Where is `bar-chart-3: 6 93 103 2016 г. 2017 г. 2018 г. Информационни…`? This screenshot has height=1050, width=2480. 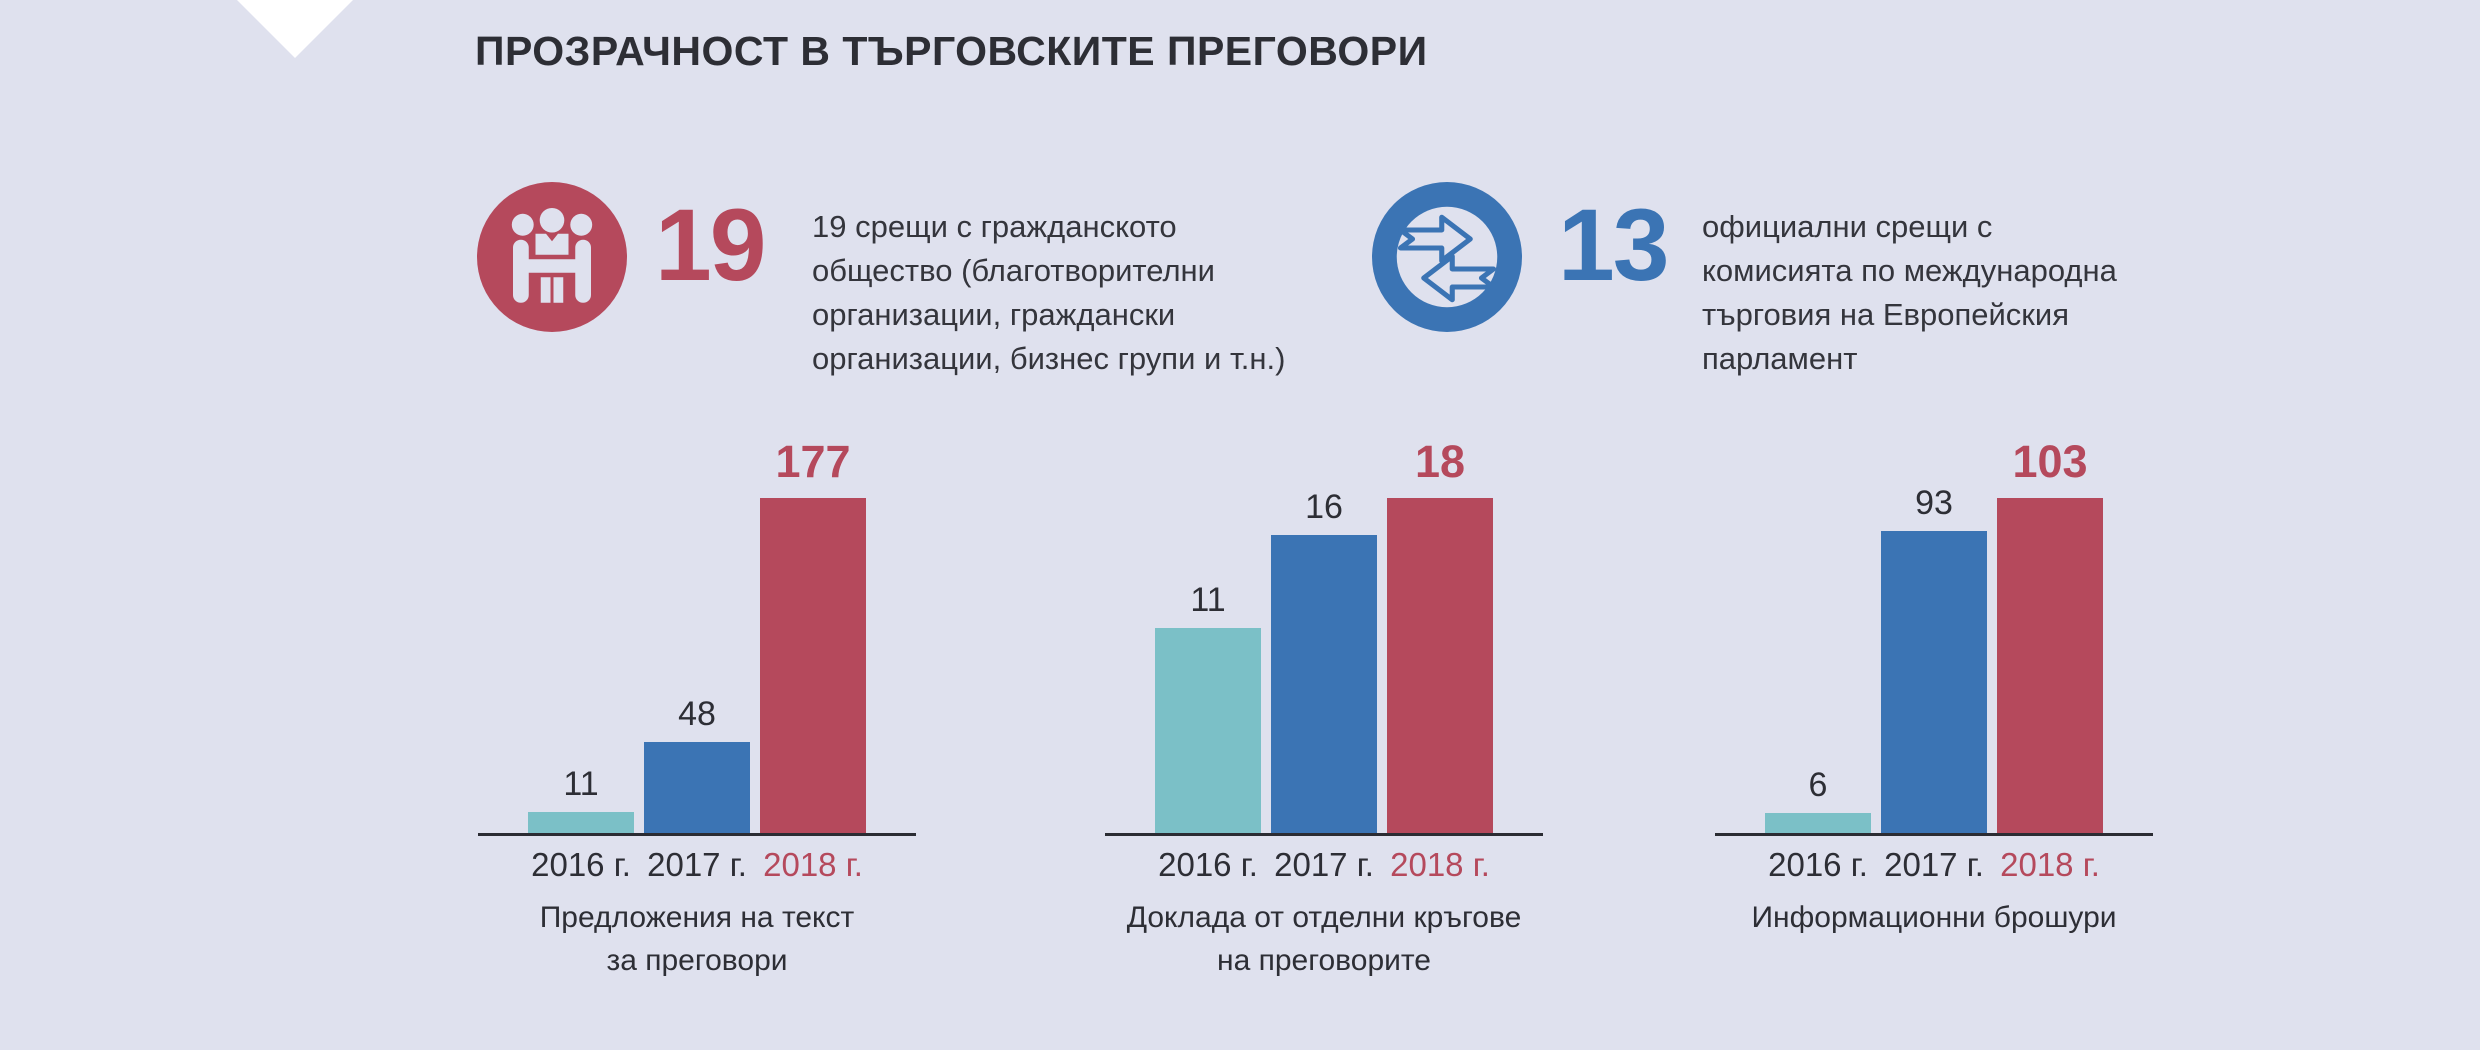 bar-chart-3: 6 93 103 2016 г. 2017 г. 2018 г. Информационни… is located at coordinates (1934, 728).